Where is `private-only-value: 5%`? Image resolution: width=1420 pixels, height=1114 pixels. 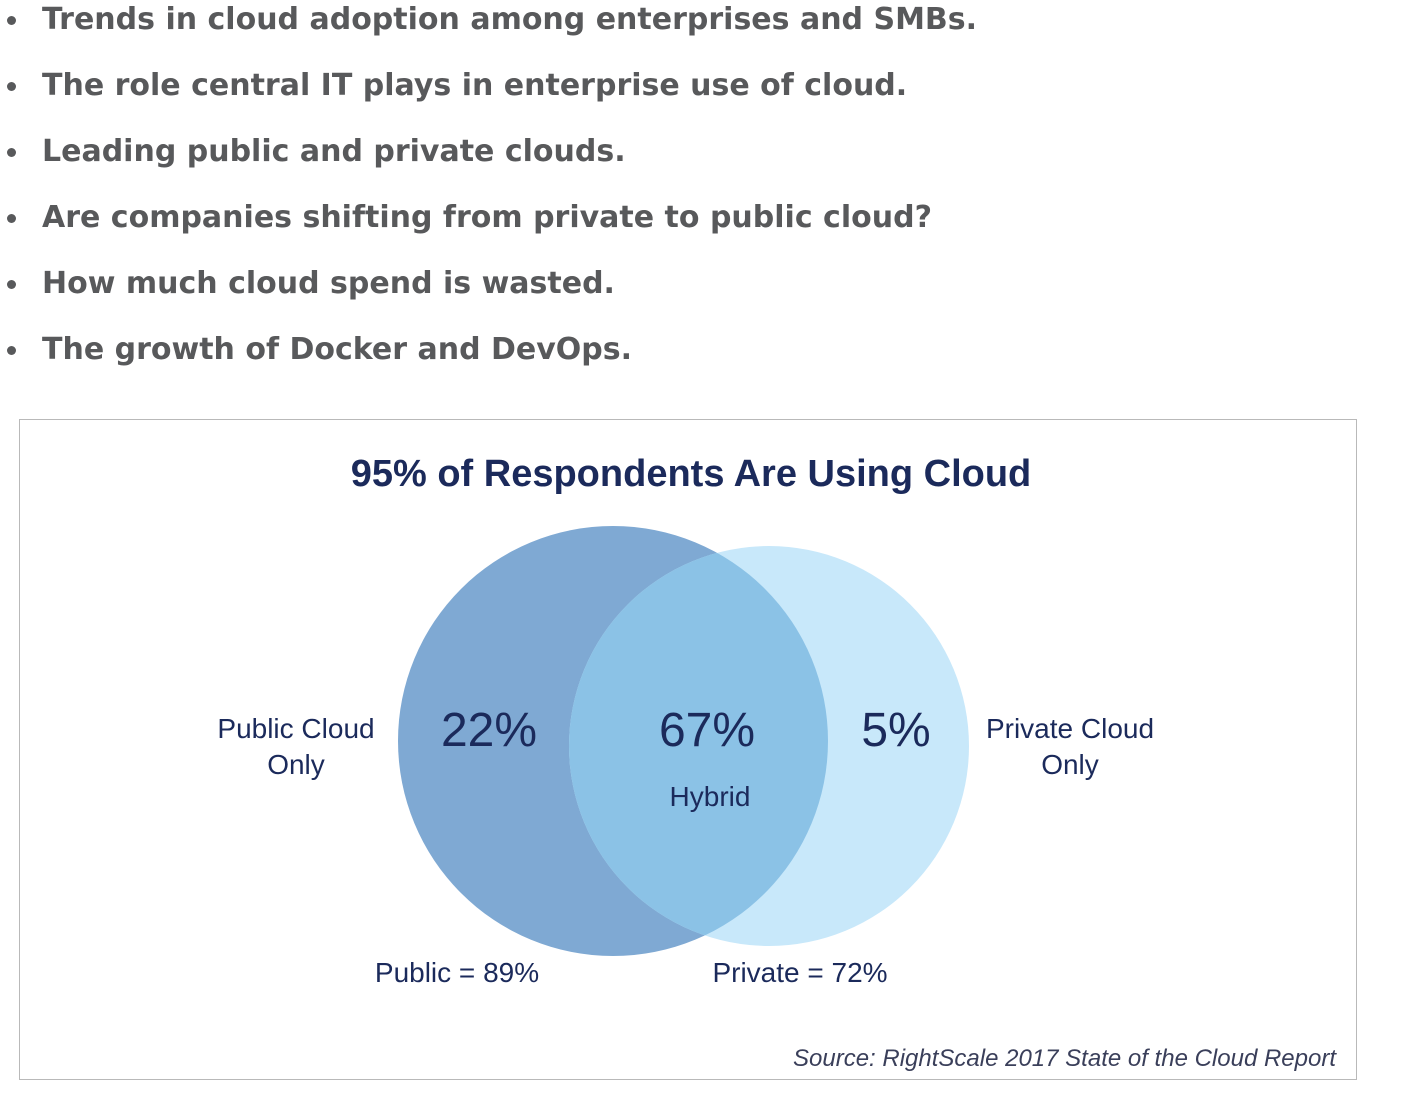
private-only-value: 5% is located at coordinates (895, 730).